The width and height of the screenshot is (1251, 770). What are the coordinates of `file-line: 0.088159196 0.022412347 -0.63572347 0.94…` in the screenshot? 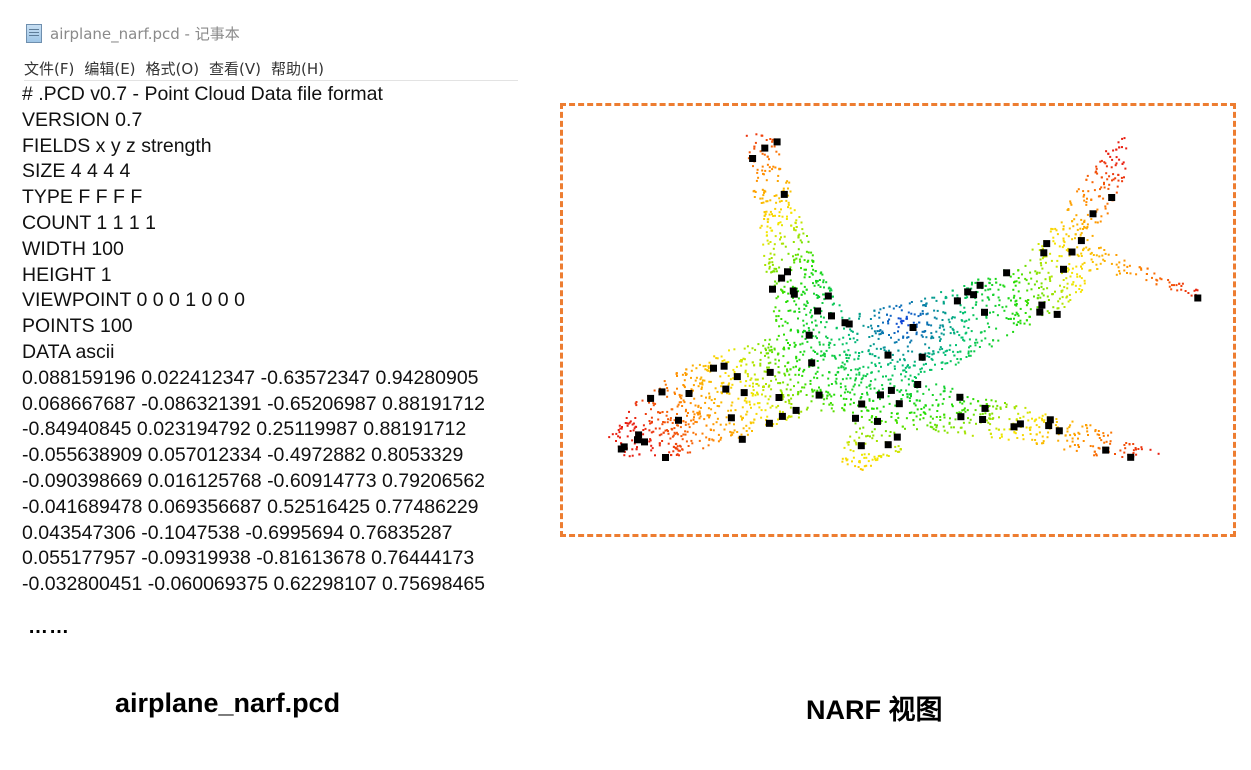 It's located at (250, 377).